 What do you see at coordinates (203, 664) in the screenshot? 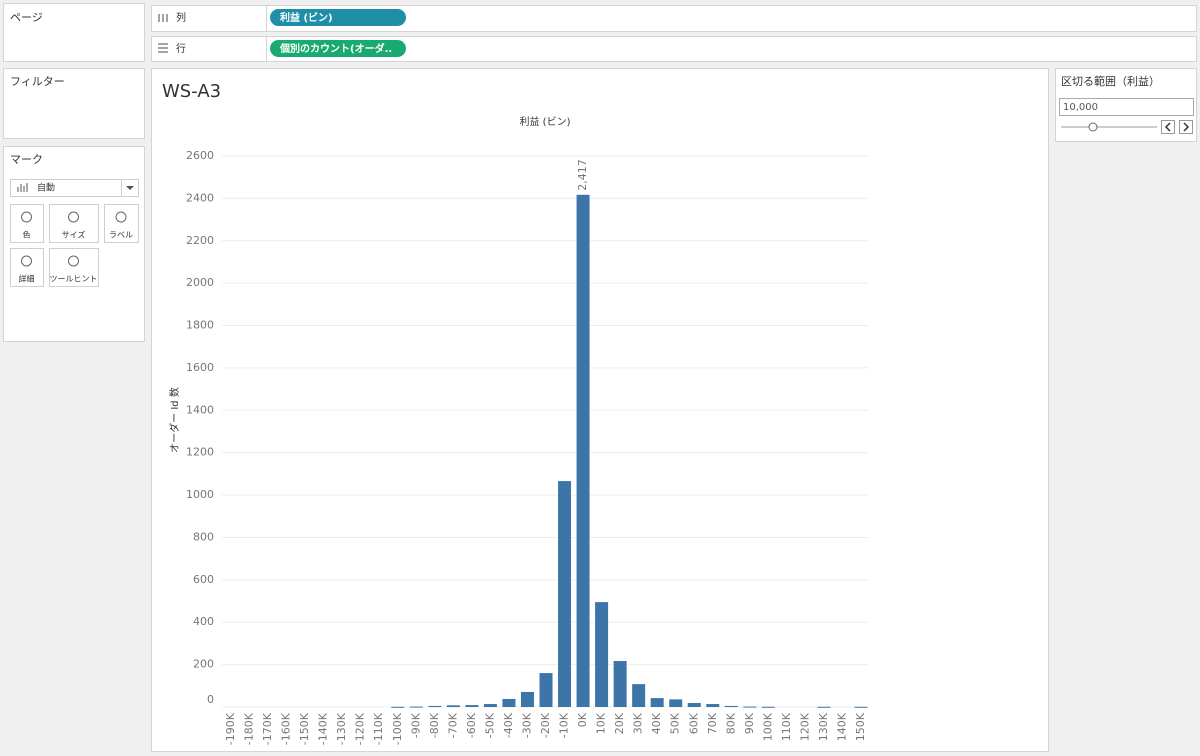
I see `y-tick-label: 200` at bounding box center [203, 664].